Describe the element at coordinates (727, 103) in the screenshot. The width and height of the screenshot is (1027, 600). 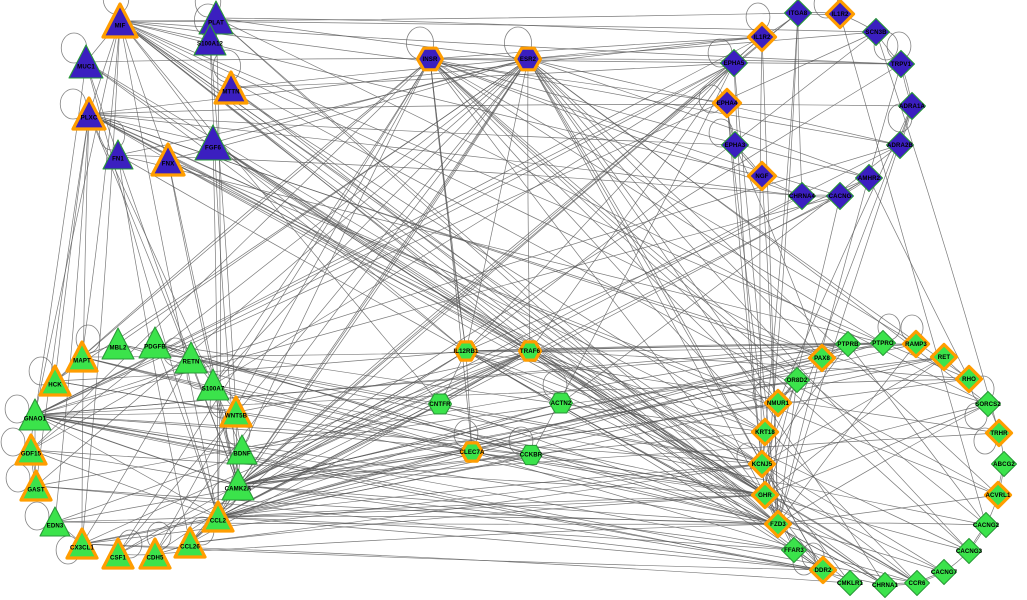
I see `graph-node-epha4: EPHA4` at that location.